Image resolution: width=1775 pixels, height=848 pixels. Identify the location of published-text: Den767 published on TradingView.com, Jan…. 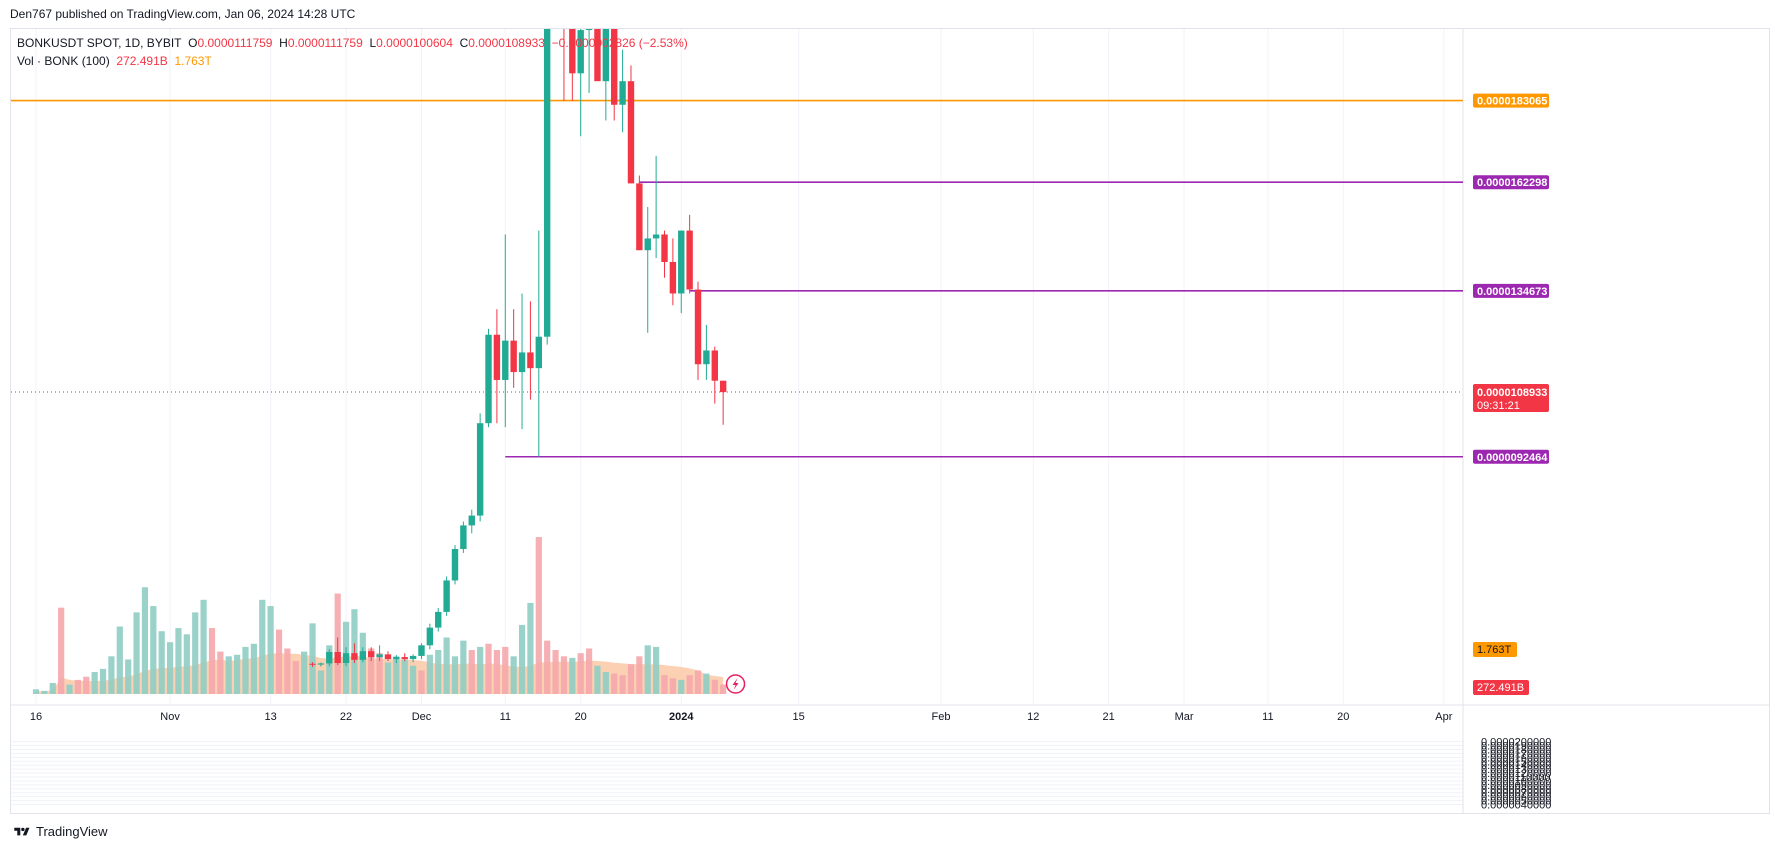
(183, 14).